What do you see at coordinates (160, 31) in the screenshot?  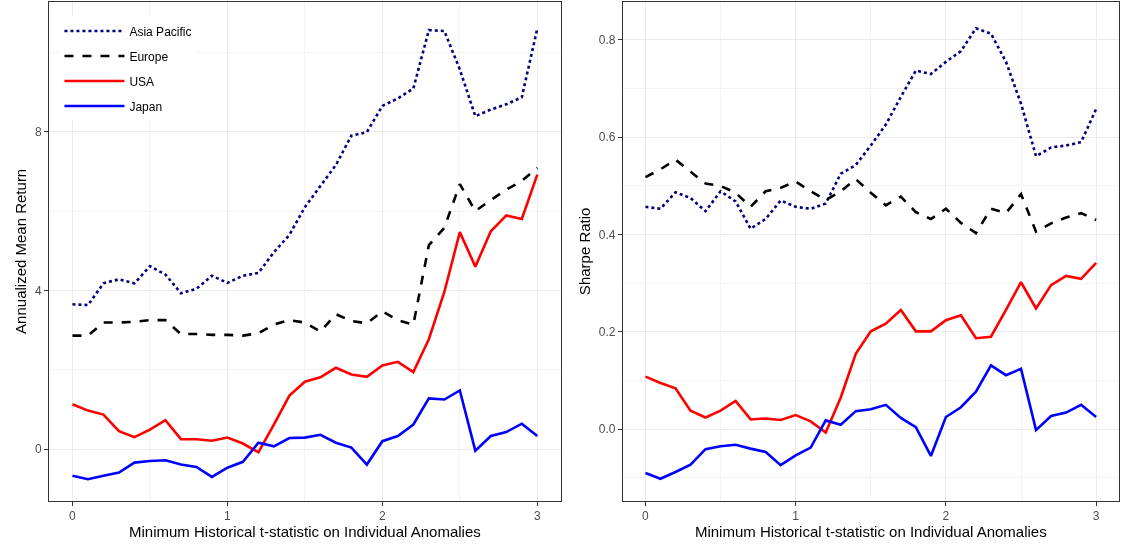 I see `legend-label: Asia Pacific` at bounding box center [160, 31].